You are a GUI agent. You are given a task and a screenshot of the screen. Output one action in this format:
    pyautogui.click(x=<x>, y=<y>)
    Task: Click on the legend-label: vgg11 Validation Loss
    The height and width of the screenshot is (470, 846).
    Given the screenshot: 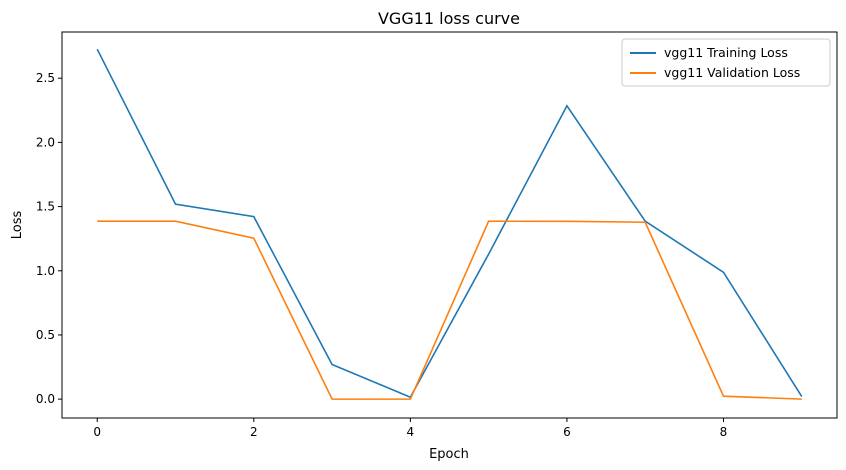 What is the action you would take?
    pyautogui.click(x=732, y=72)
    